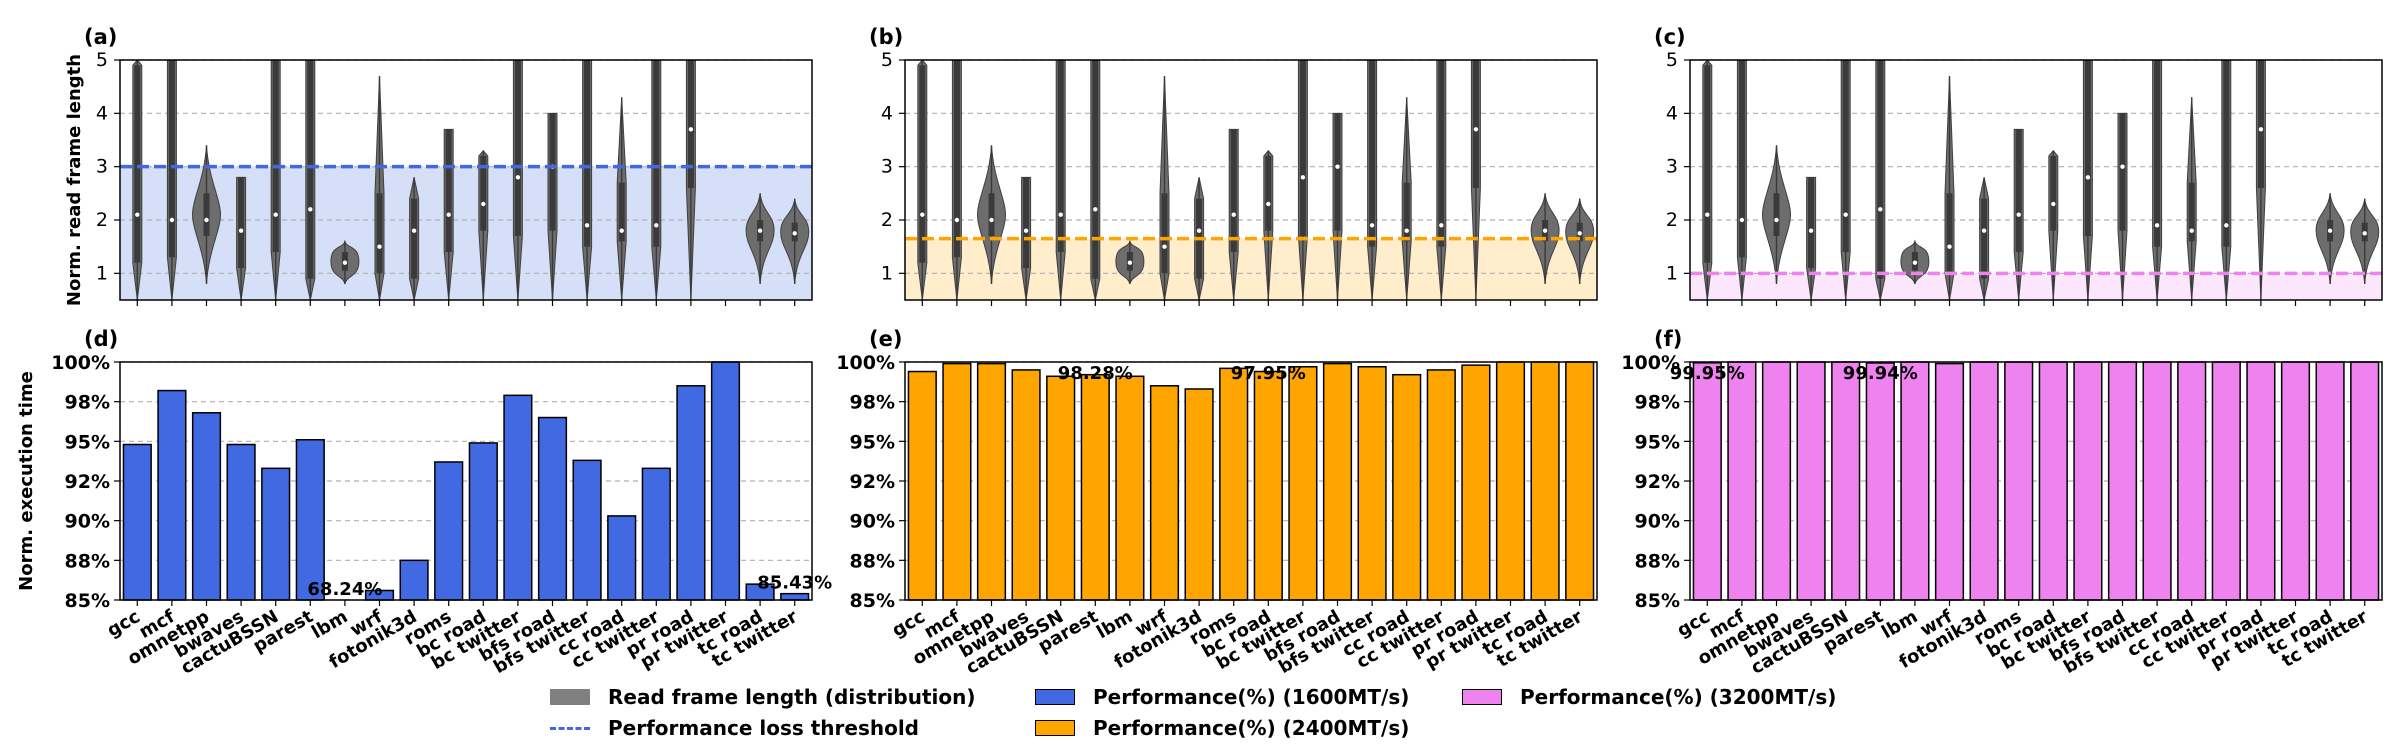 The height and width of the screenshot is (750, 2400). I want to click on legend-label-3200: Performance(%) (3200MT/s), so click(1678, 697).